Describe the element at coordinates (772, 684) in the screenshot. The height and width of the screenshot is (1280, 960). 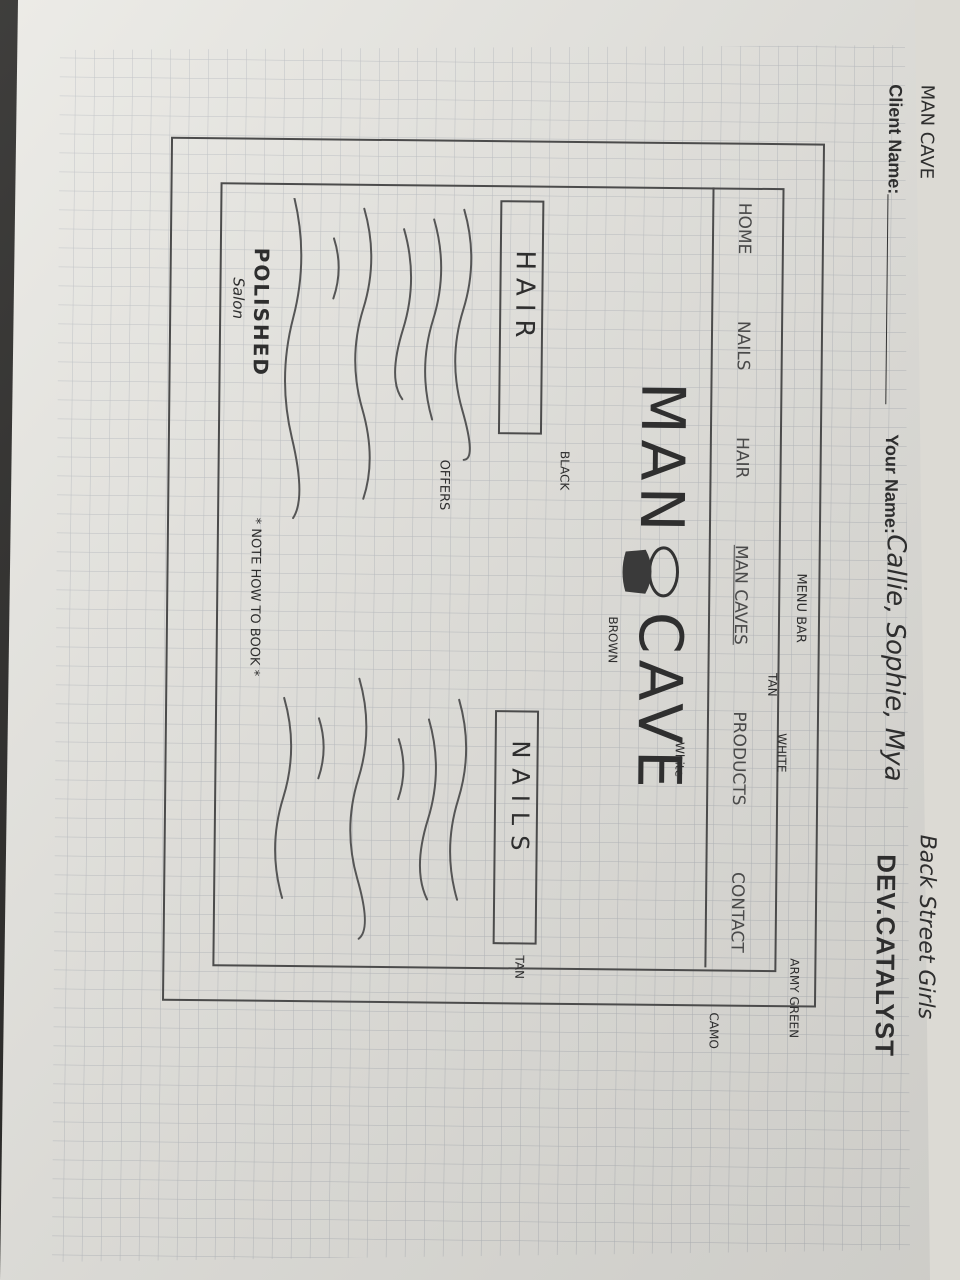
I see `color-note-tan-top: TAN` at that location.